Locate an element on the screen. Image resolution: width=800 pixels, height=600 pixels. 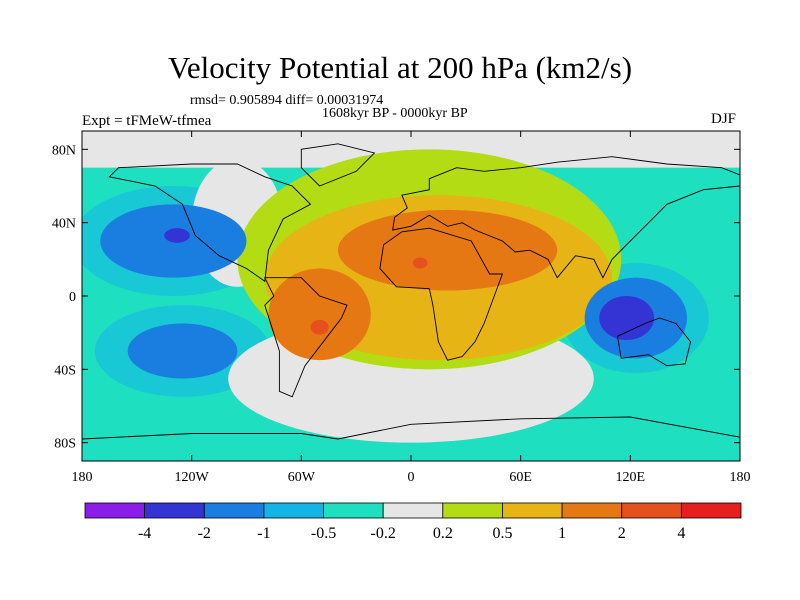
y-tick-label-0: 80N is located at coordinates (64, 150).